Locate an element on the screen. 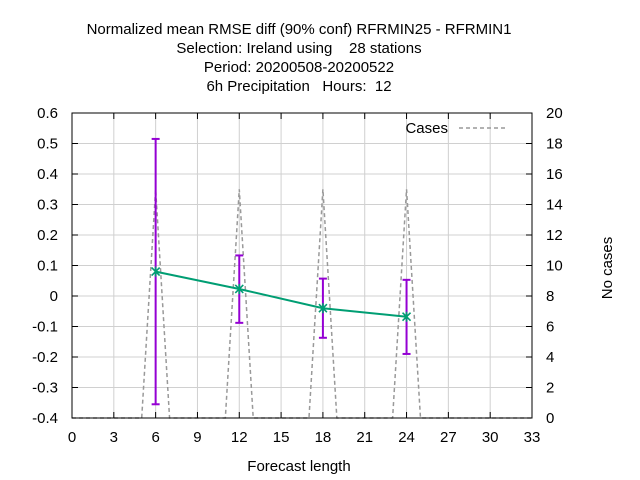 Image resolution: width=640 pixels, height=480 pixels. y2-tick-label: 12 is located at coordinates (554, 235).